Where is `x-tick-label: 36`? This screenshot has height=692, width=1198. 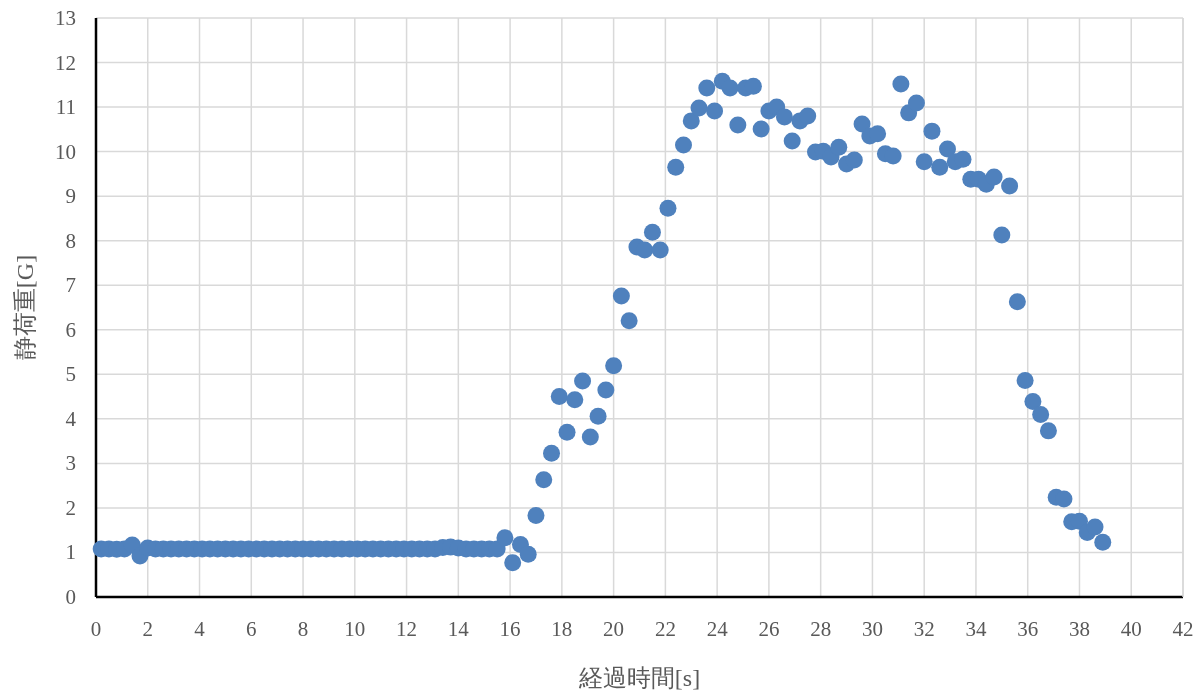
x-tick-label: 36 is located at coordinates (1028, 629).